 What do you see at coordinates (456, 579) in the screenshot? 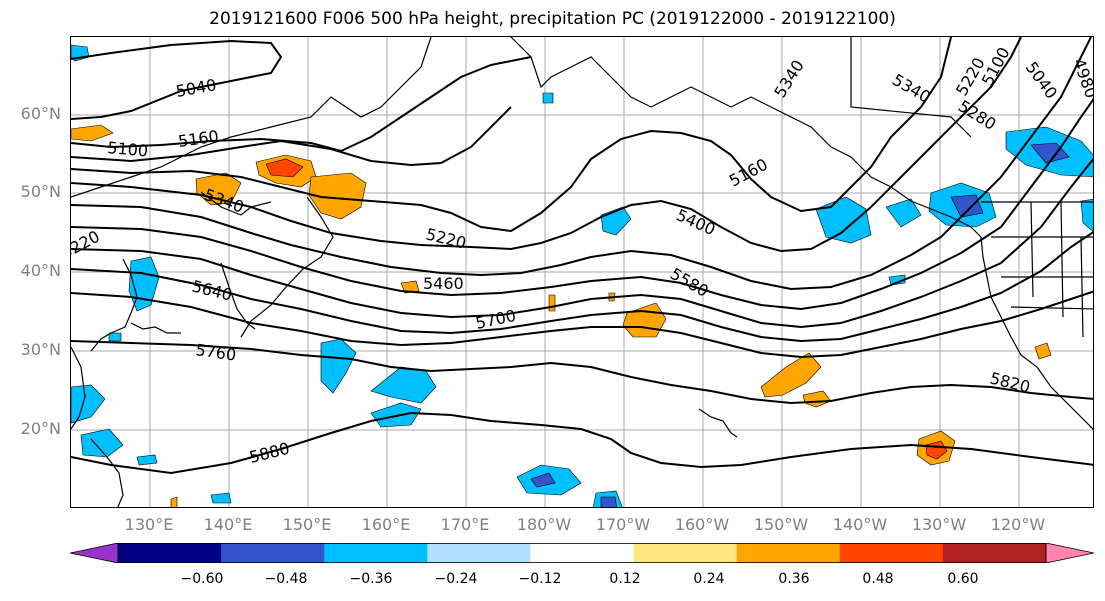
I see `colorbar-tick: −0.24` at bounding box center [456, 579].